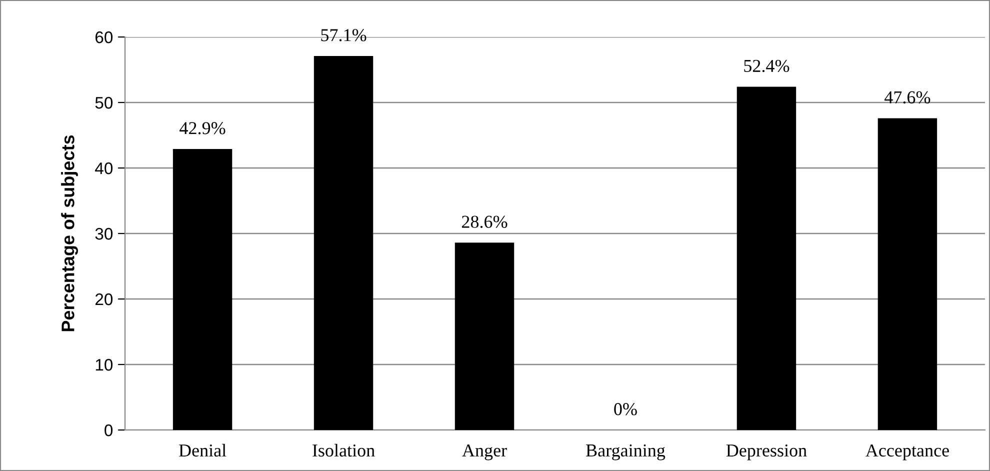  What do you see at coordinates (202, 450) in the screenshot?
I see `x-tick-label: Denial` at bounding box center [202, 450].